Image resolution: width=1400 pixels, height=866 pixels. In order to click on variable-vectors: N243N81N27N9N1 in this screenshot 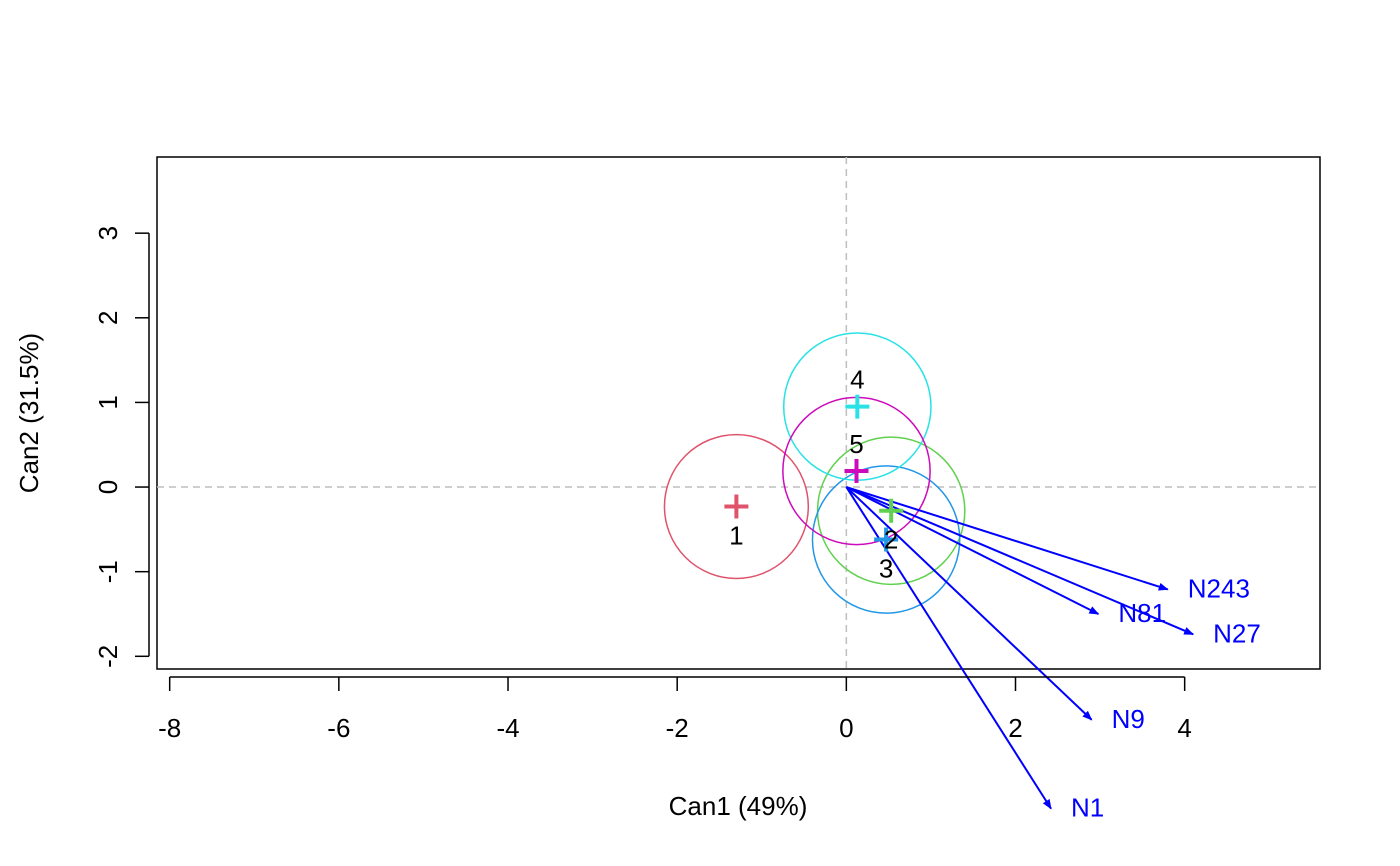, I will do `click(1053, 654)`.